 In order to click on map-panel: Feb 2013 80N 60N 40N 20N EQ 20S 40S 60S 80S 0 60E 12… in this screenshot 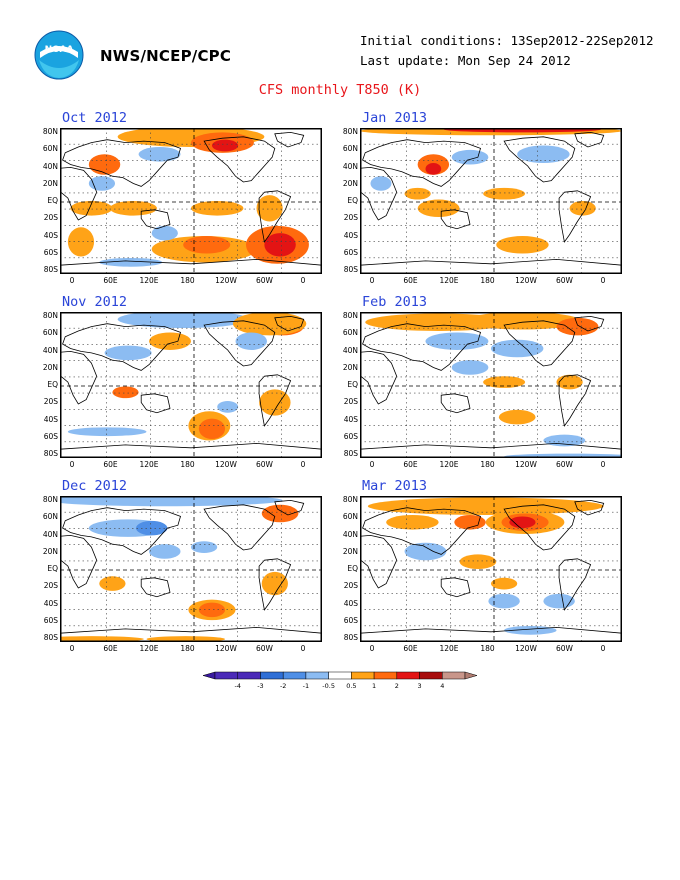, I will do `click(484, 381)`.